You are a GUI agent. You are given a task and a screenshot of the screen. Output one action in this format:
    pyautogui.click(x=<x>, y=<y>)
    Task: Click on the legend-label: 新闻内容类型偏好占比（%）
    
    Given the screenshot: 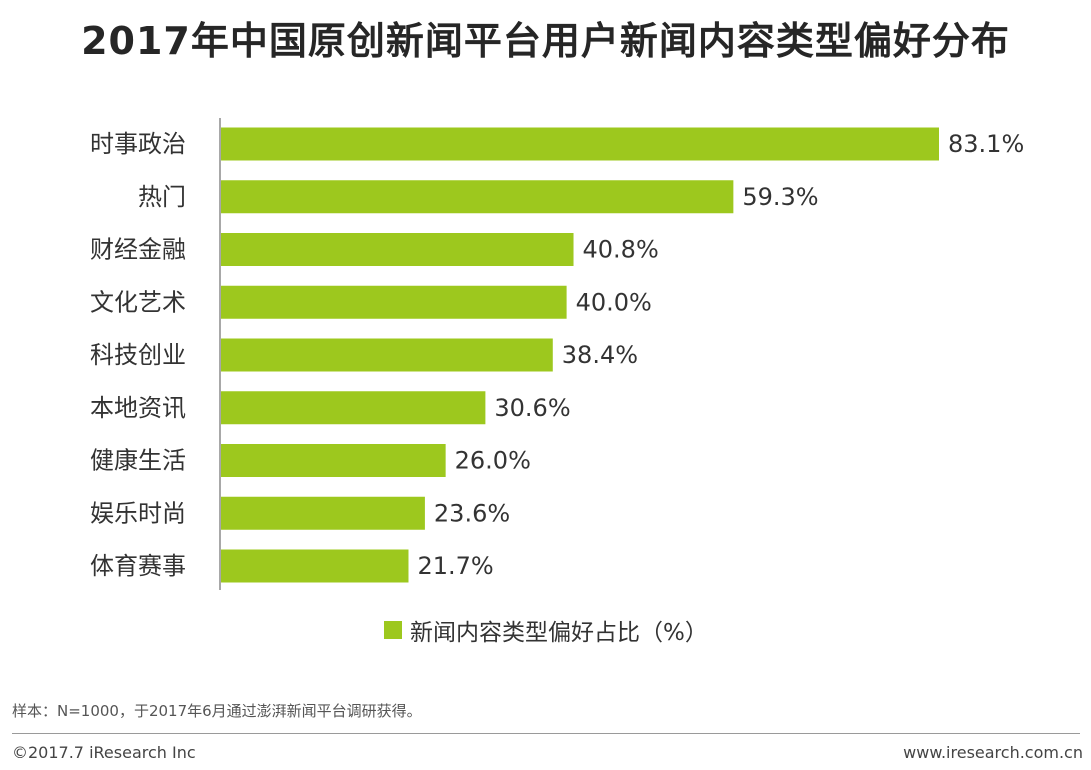 What is the action you would take?
    pyautogui.click(x=559, y=633)
    